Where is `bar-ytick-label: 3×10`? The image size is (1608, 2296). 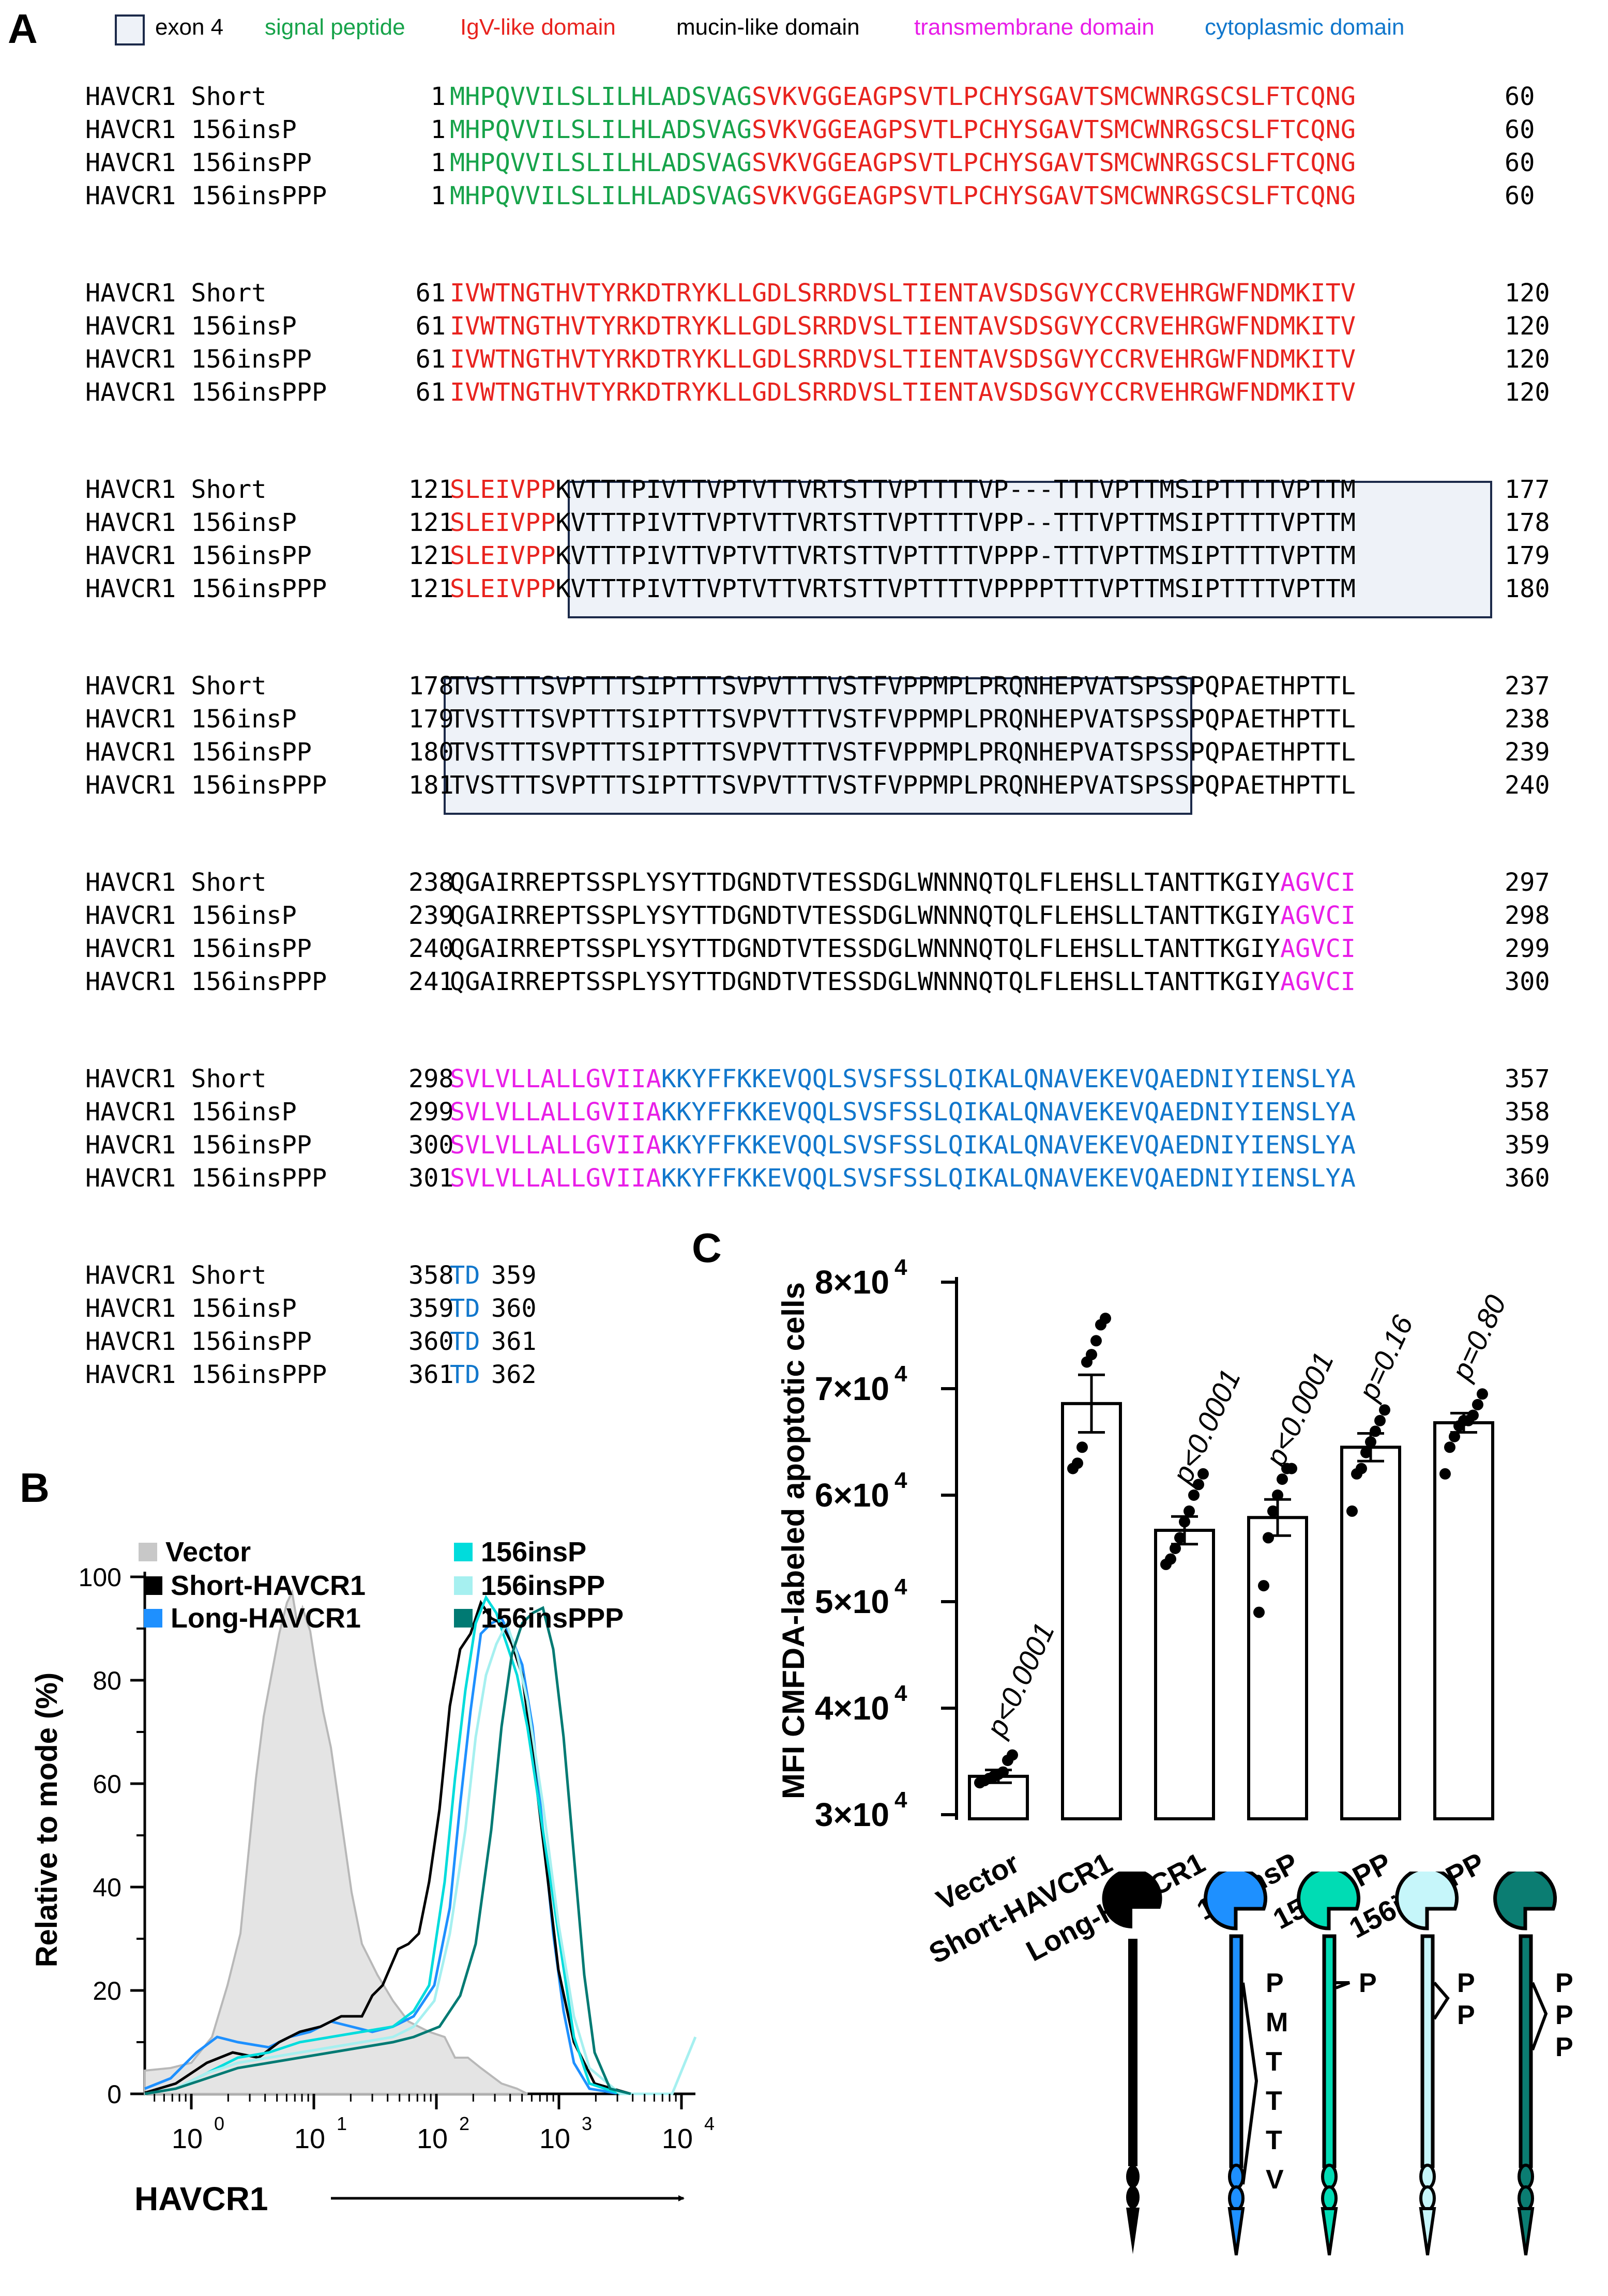
bar-ytick-label: 3×10 is located at coordinates (852, 1814).